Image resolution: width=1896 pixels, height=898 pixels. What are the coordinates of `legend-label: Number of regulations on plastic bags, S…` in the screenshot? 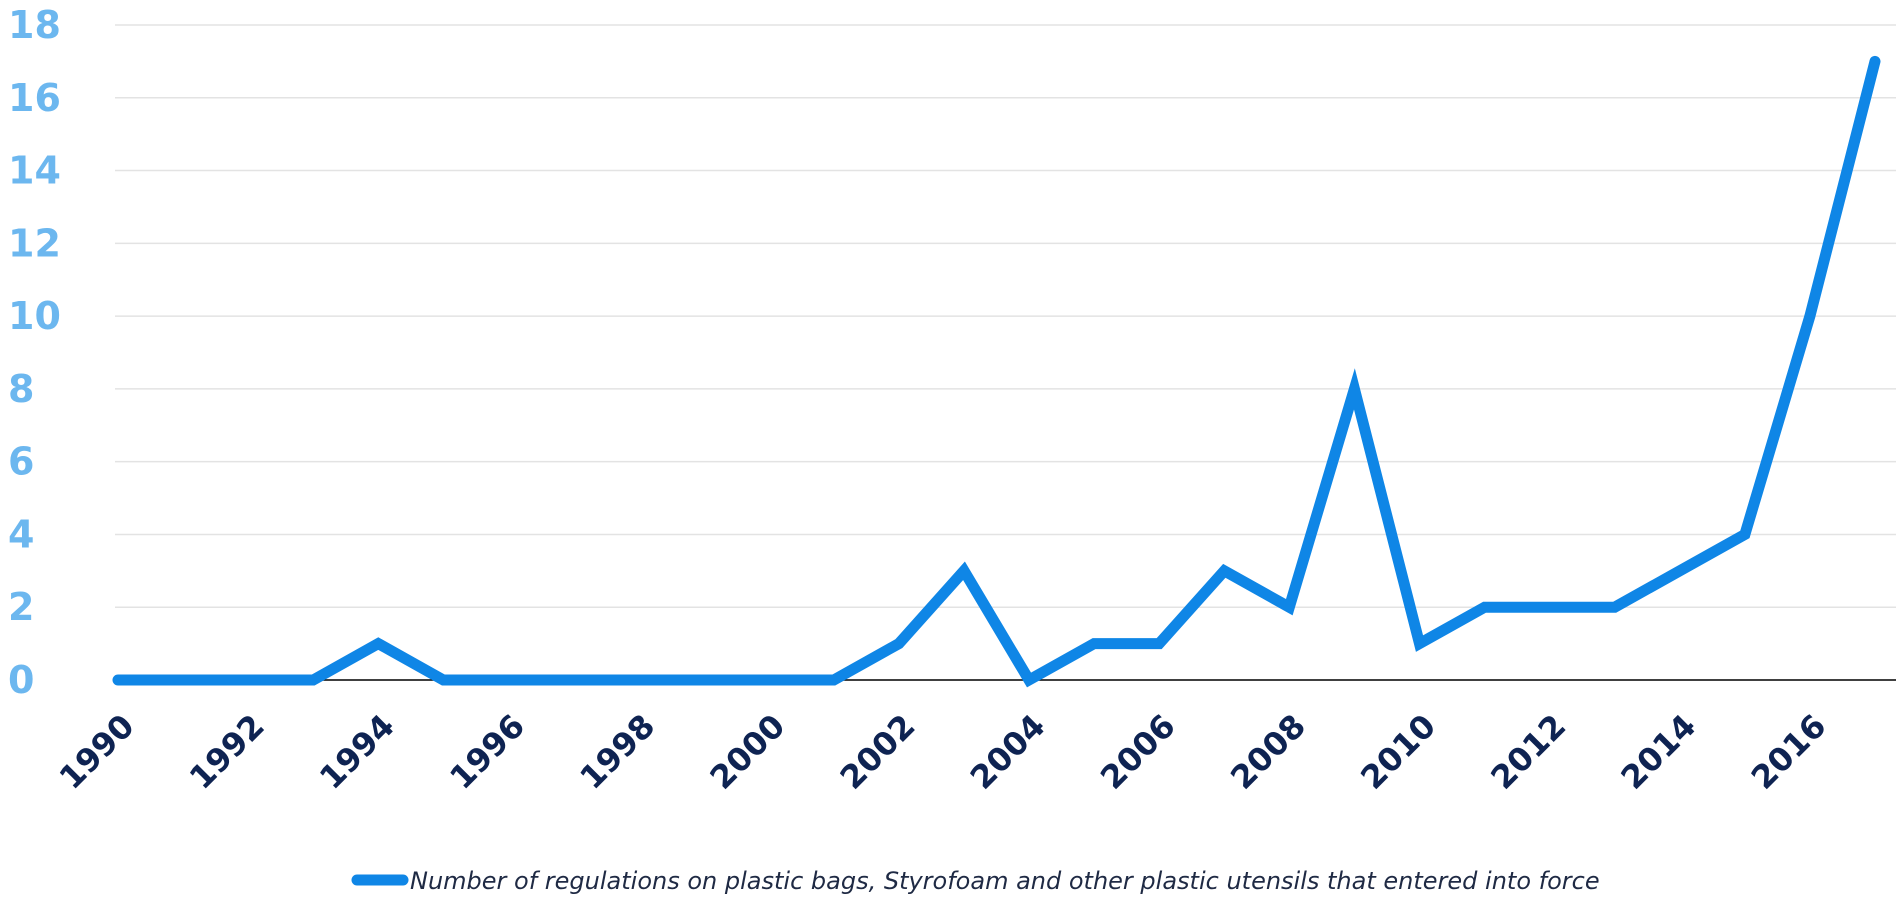 It's located at (1005, 881).